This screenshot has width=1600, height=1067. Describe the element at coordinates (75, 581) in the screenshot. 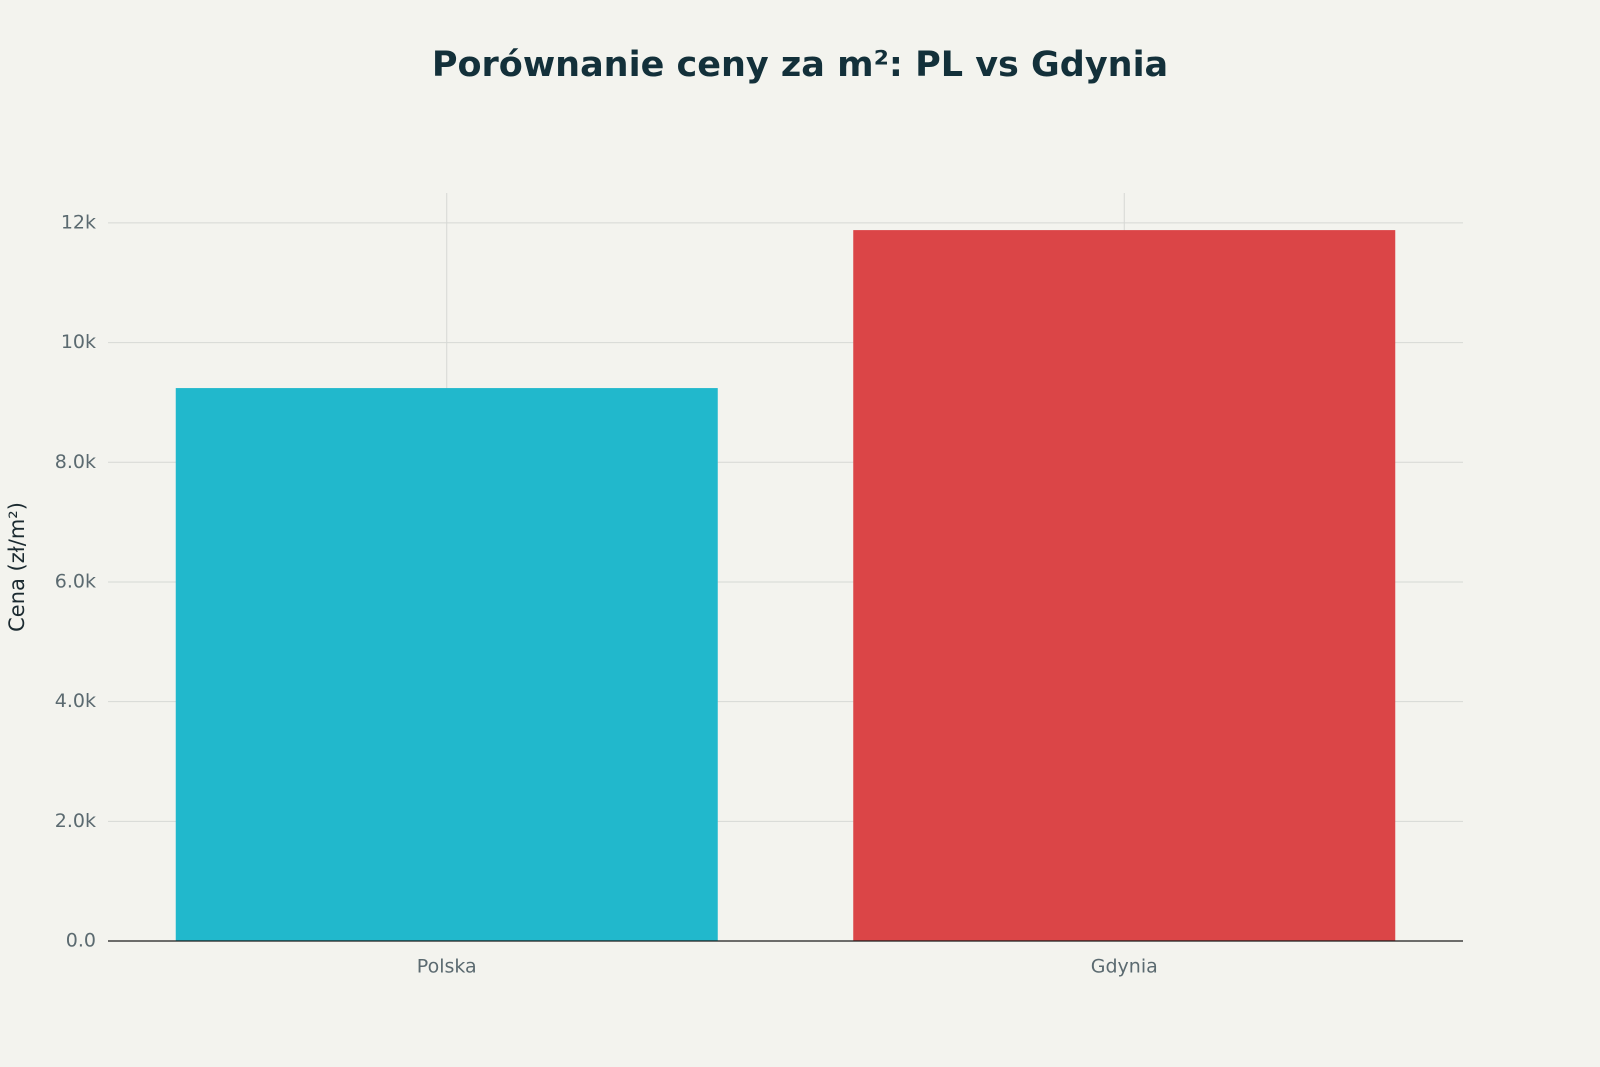

I see `y-tick-label: 6.0k` at that location.